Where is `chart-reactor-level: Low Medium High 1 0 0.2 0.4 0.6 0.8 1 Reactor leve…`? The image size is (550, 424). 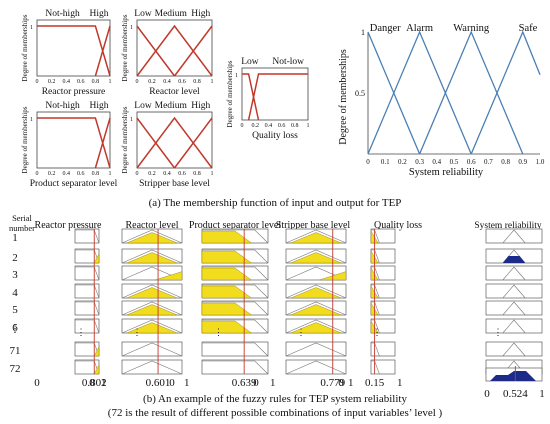 chart-reactor-level: Low Medium High 1 0 0.2 0.4 0.6 0.8 1 Reactor leve… is located at coordinates (167, 53).